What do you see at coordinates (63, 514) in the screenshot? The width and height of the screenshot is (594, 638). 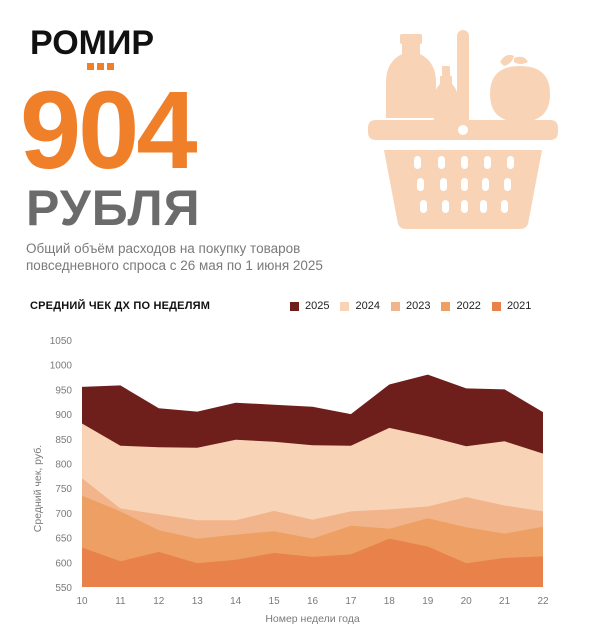 I see `y-tick-label: 700` at bounding box center [63, 514].